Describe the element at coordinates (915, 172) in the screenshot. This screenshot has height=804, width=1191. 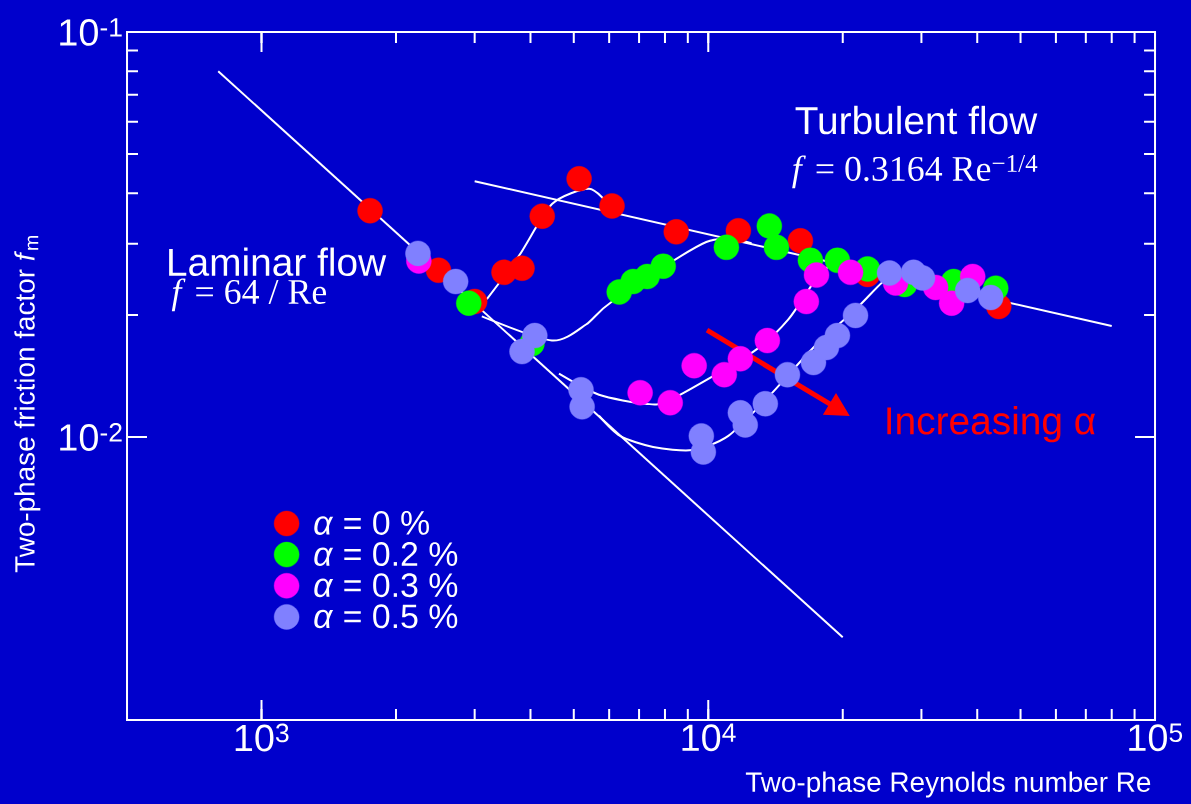
I see `annotation: f = 0.3164 Re$^{−1/4}$` at that location.